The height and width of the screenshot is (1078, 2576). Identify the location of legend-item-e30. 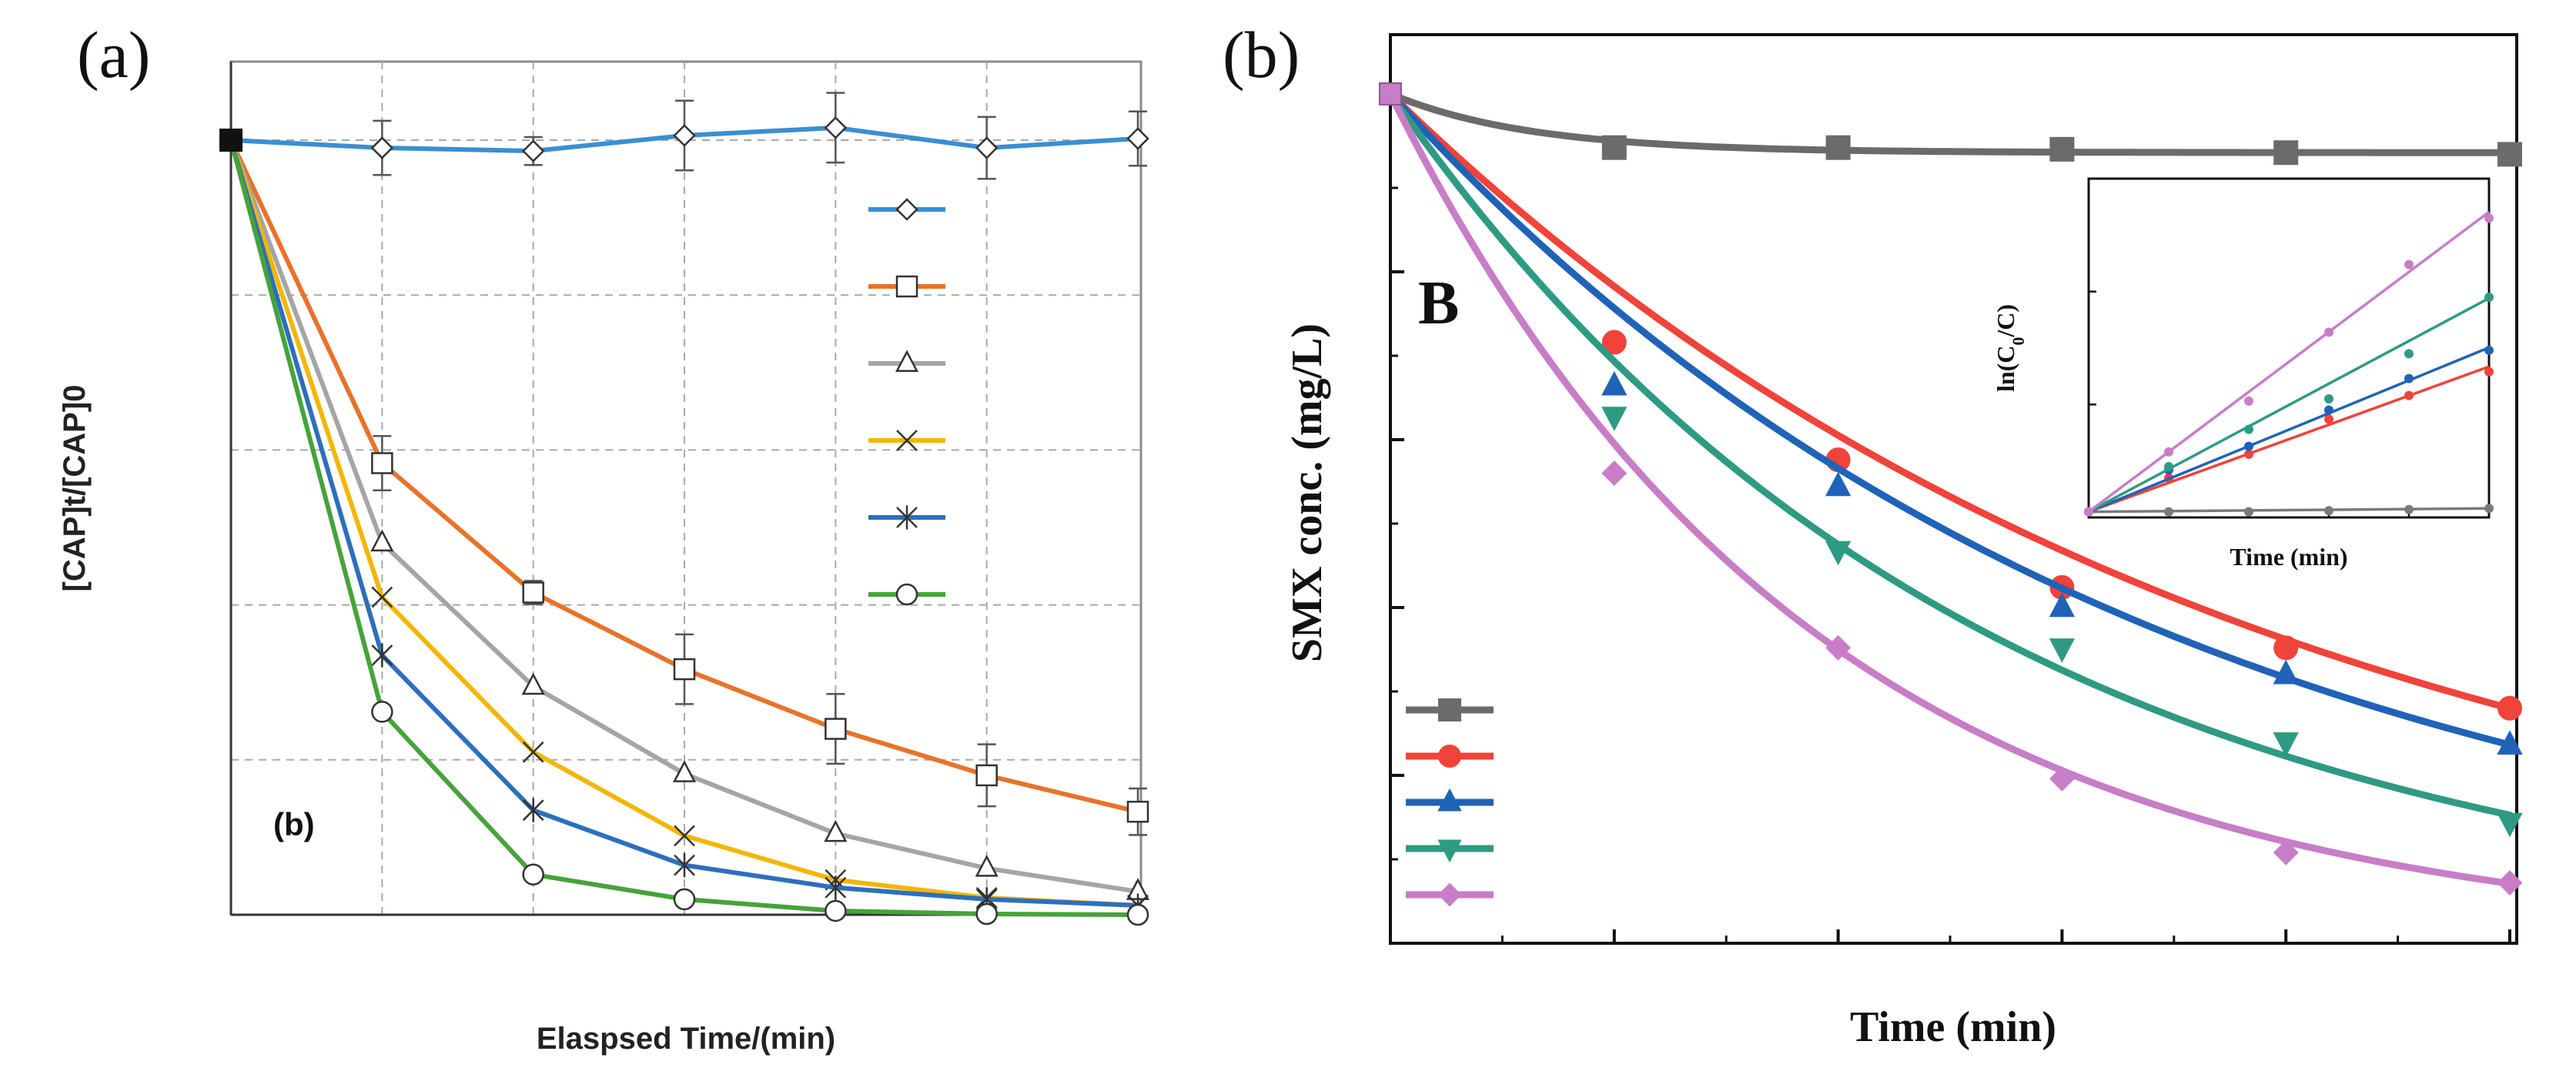
(906, 440).